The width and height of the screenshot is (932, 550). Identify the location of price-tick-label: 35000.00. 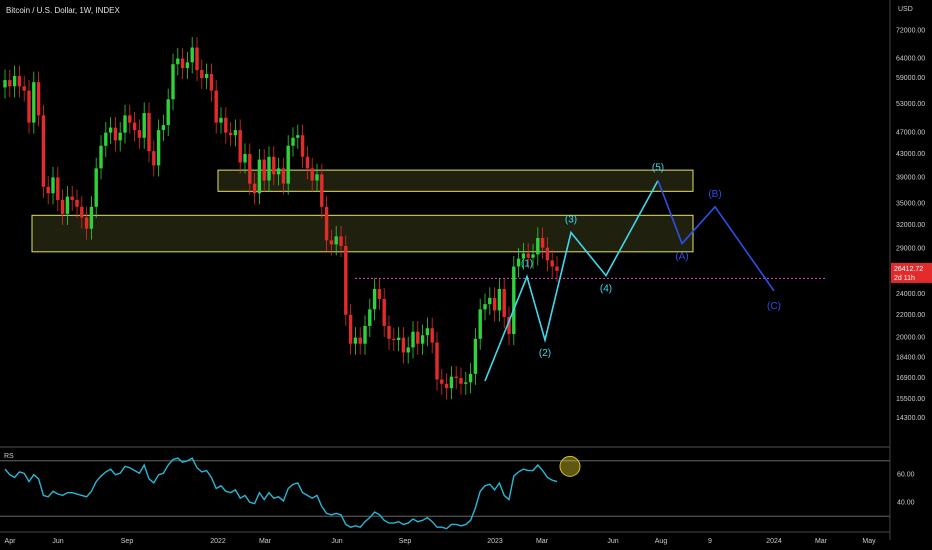
(910, 203).